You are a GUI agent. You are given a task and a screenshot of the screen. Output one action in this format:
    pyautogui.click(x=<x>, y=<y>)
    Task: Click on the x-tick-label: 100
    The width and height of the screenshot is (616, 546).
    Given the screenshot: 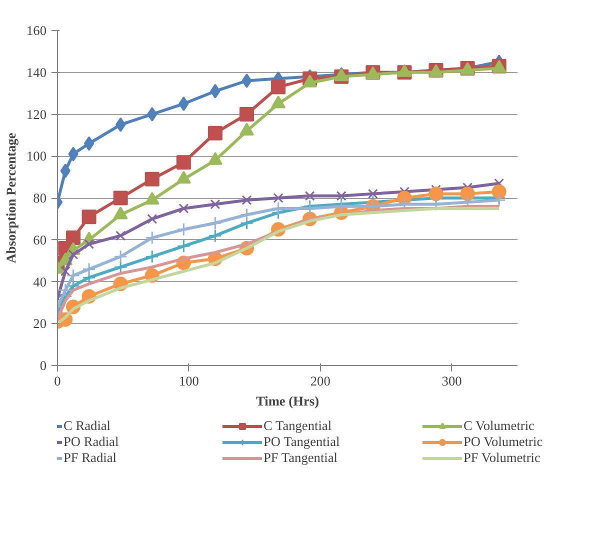 What is the action you would take?
    pyautogui.click(x=189, y=381)
    